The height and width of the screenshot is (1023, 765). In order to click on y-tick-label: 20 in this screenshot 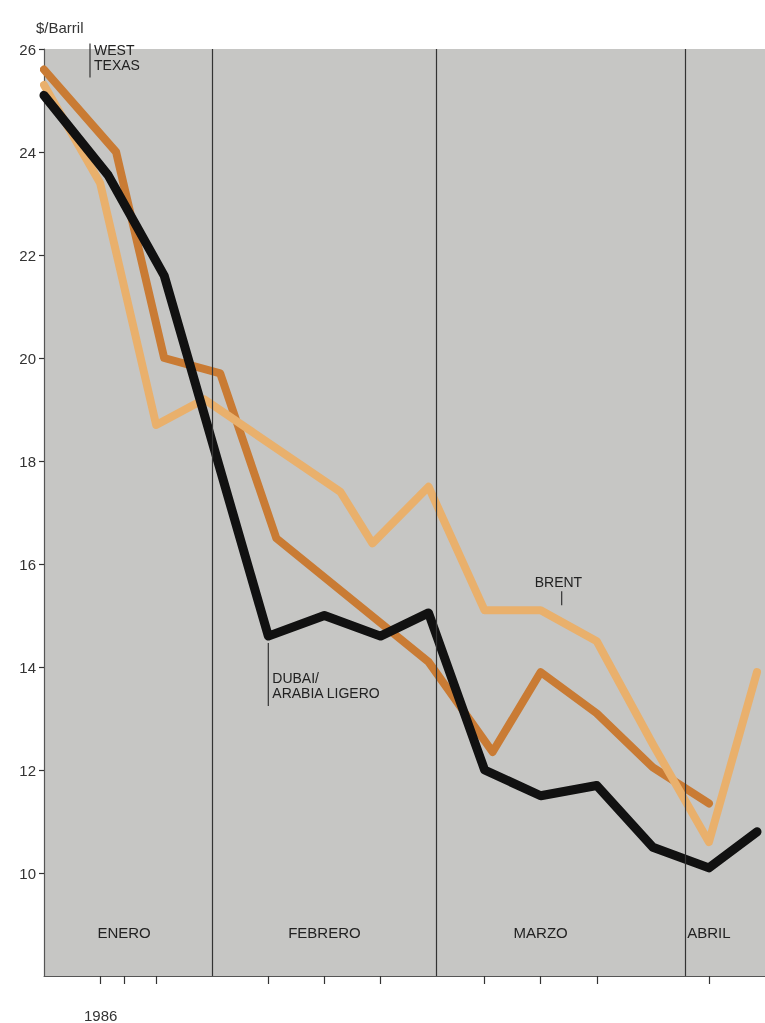, I will do `click(27, 358)`.